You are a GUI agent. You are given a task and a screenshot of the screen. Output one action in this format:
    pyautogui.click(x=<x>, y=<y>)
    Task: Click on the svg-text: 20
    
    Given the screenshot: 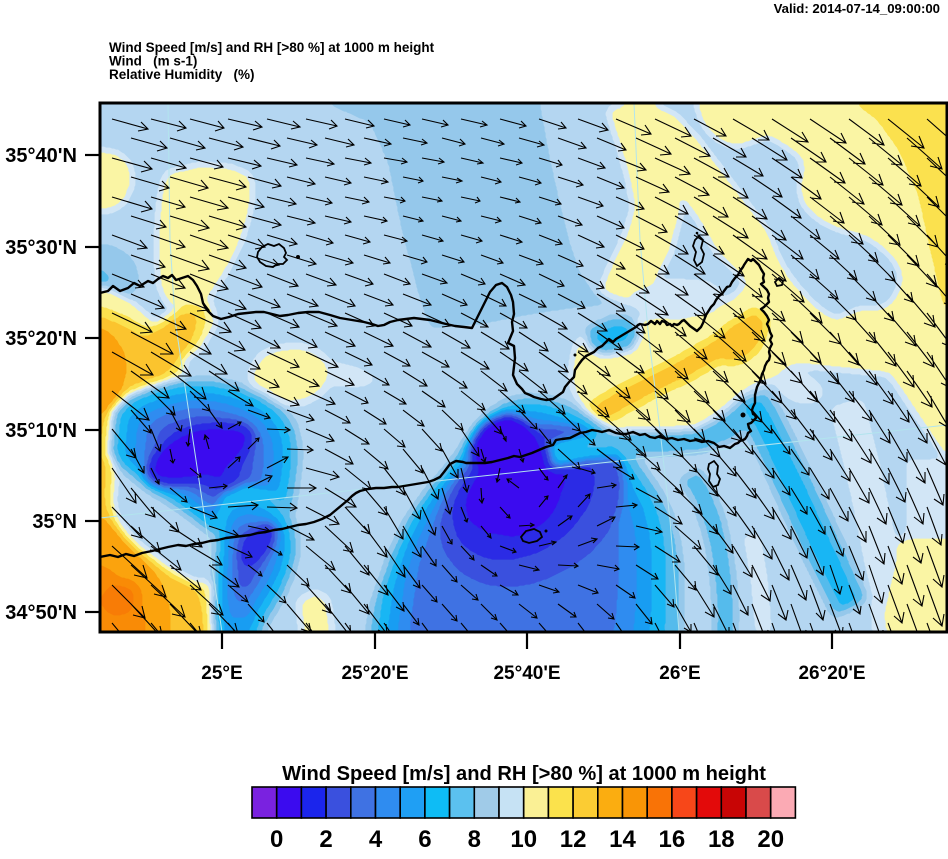 What is the action you would take?
    pyautogui.click(x=770, y=839)
    